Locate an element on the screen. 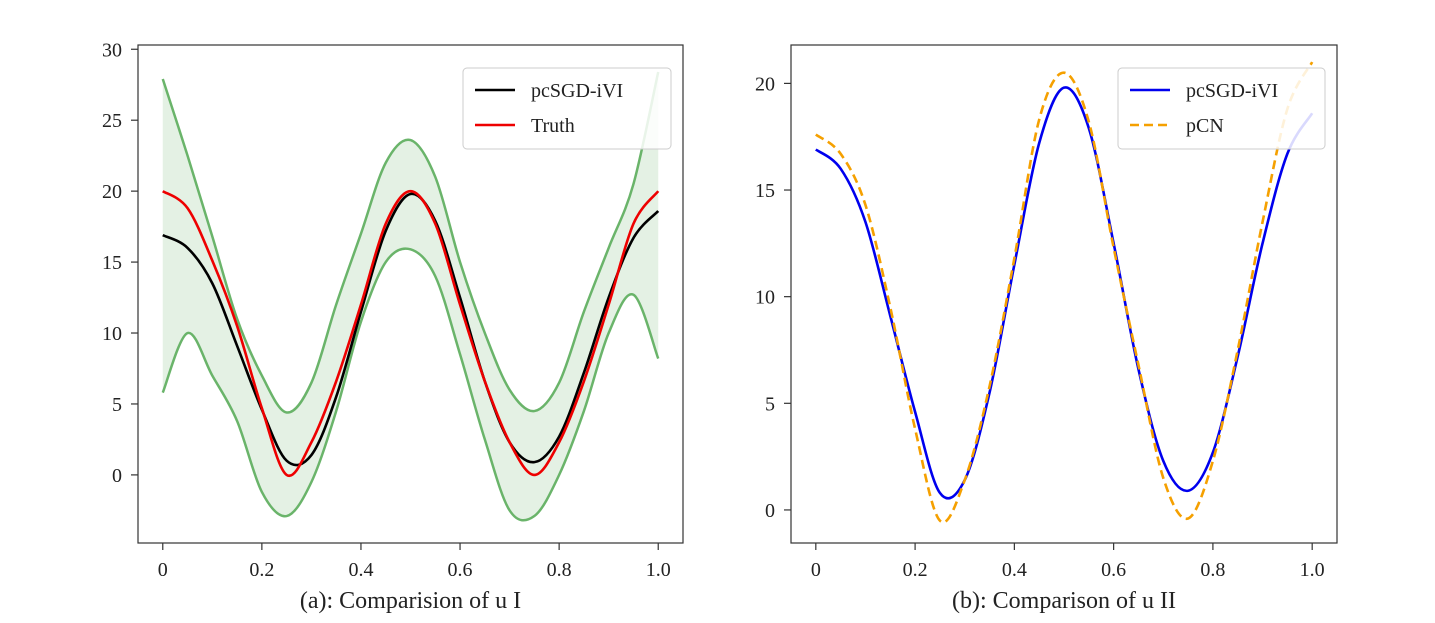  chart-a-xtick-label: 0.6 is located at coordinates (460, 570).